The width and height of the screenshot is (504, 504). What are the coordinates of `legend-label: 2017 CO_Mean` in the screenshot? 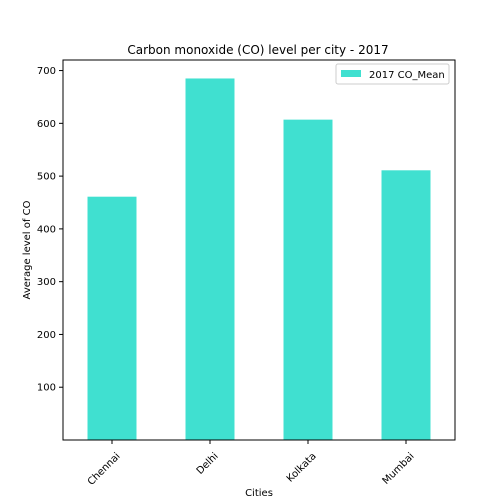 It's located at (407, 75).